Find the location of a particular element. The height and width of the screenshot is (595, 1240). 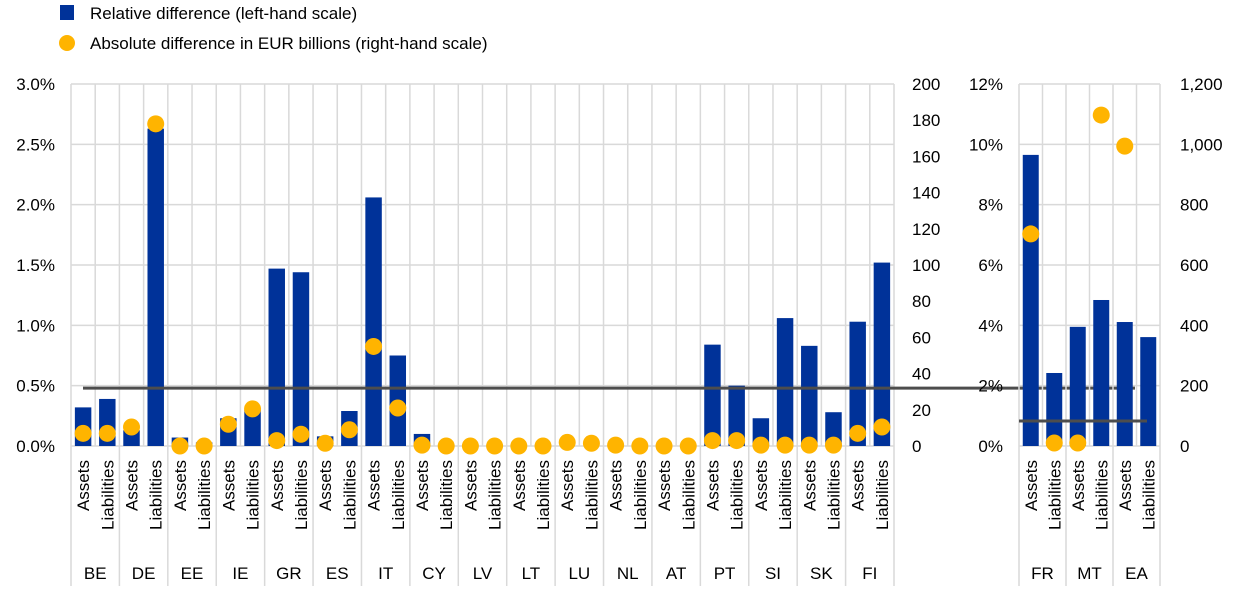

bar-MT-assets is located at coordinates (1077, 386).